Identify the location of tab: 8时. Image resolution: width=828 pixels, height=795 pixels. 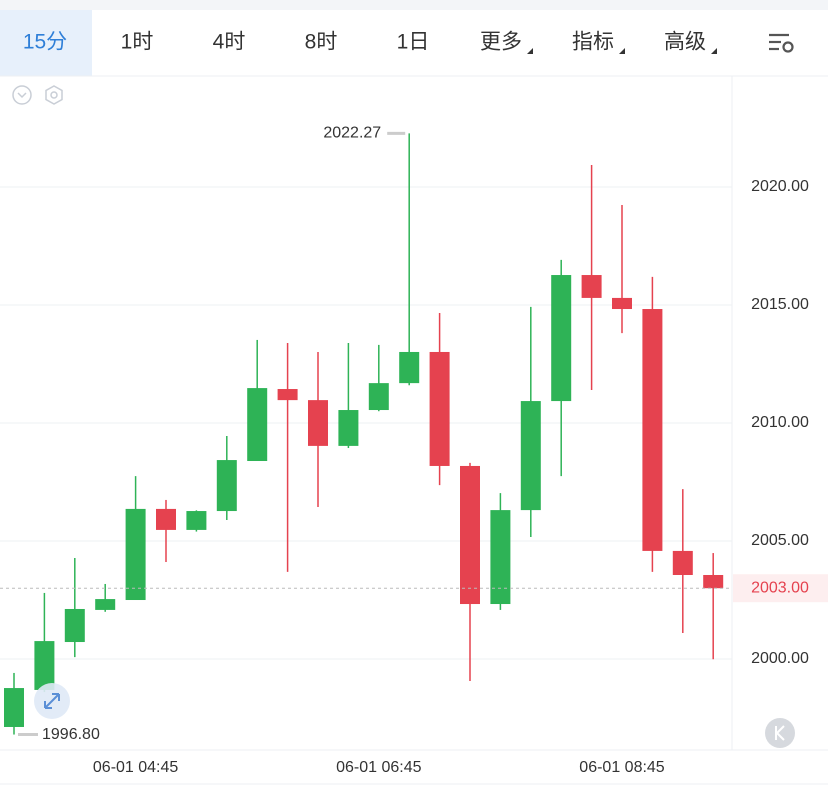
(321, 42).